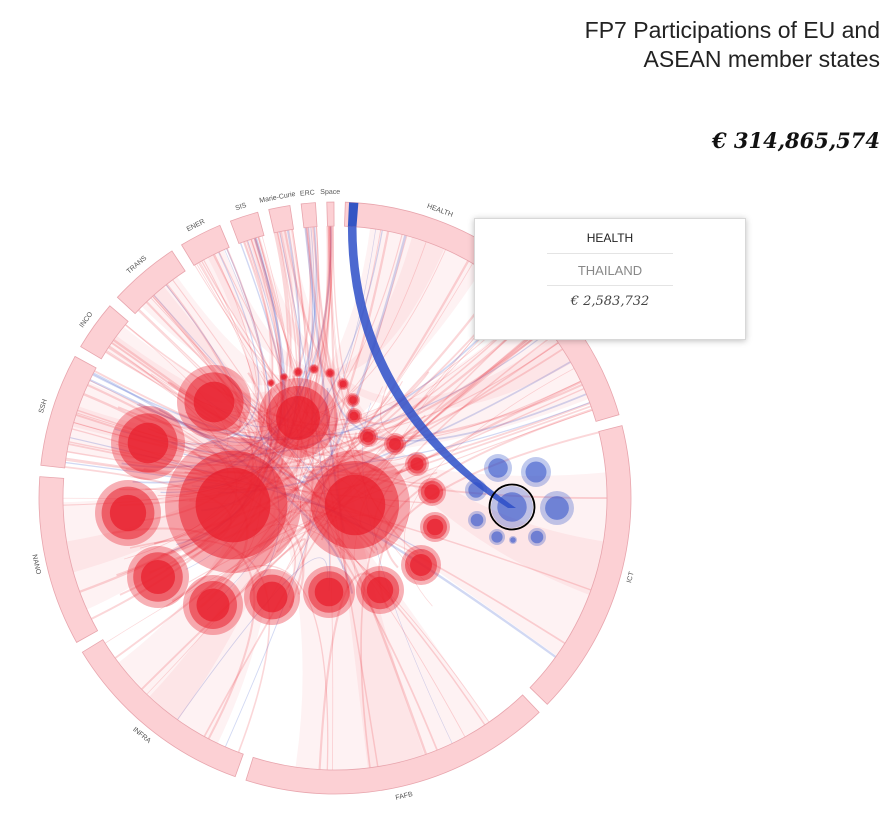 This screenshot has width=896, height=828. What do you see at coordinates (309, 215) in the screenshot?
I see `category-arc-erc` at bounding box center [309, 215].